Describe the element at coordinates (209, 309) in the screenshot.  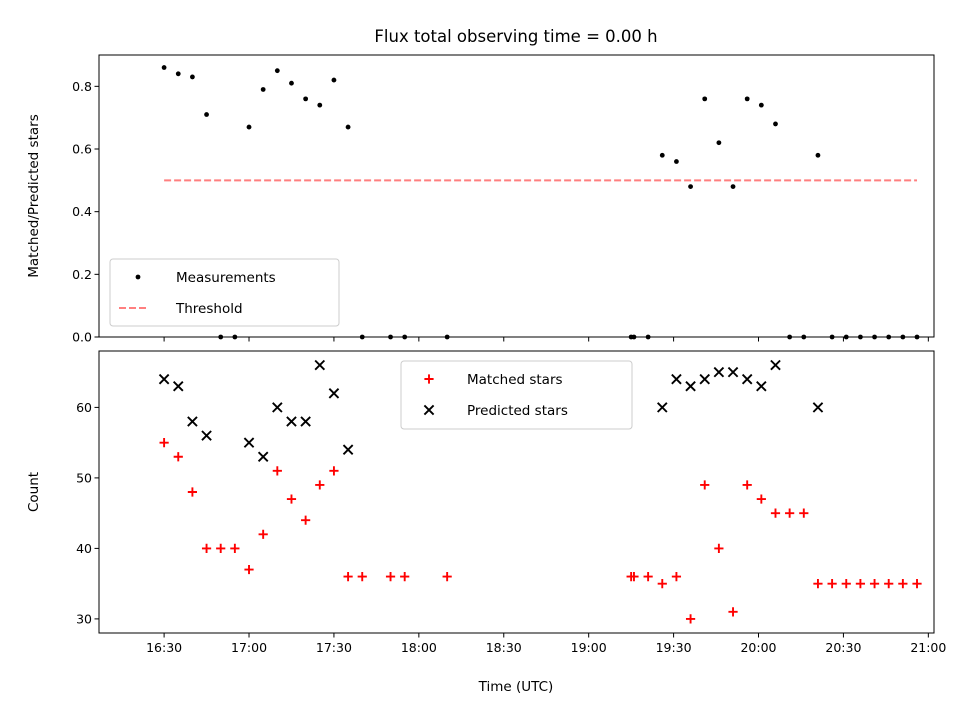
I see `legend-label: Threshold` at that location.